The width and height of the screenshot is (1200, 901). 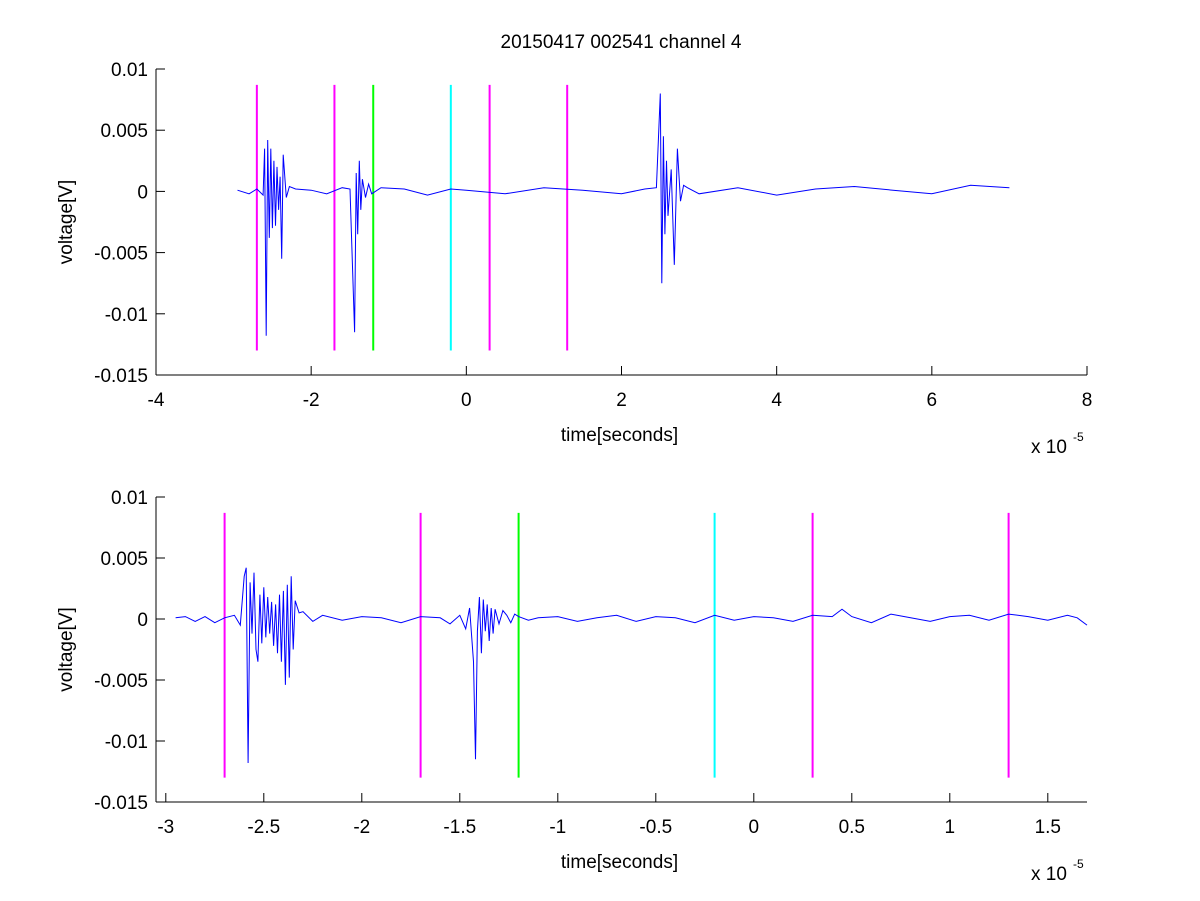 I want to click on x-tick-label: 1, so click(x=950, y=827).